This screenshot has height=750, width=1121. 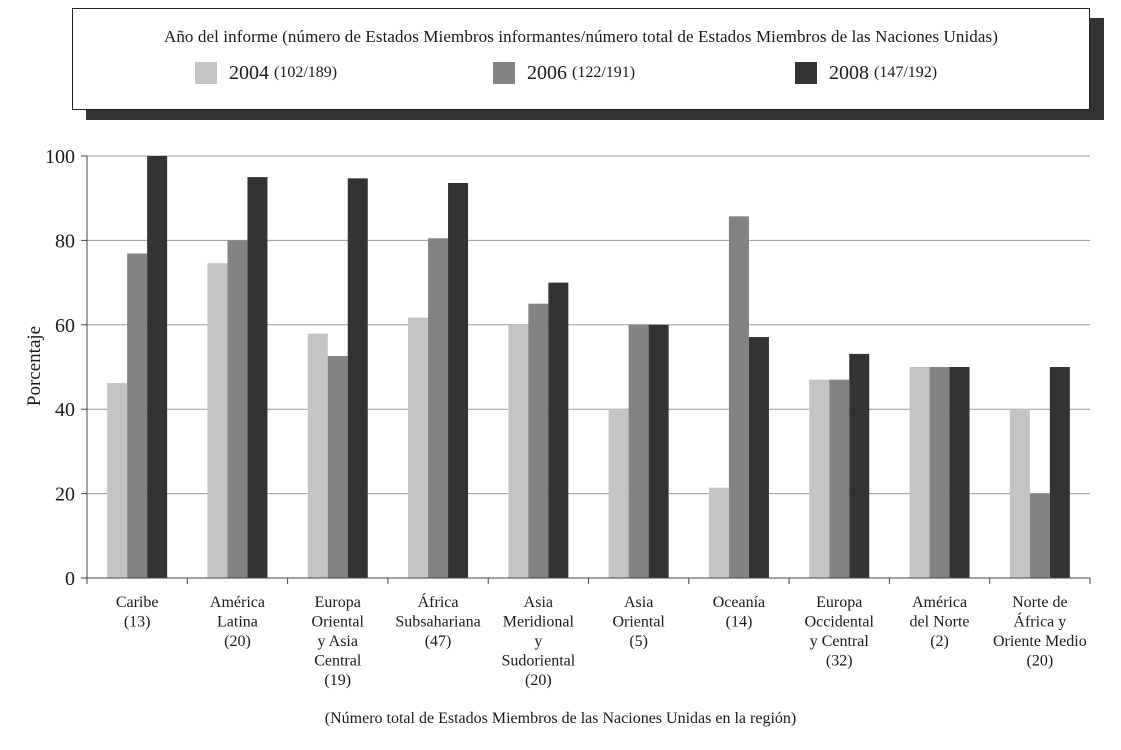 I want to click on category-label-line: Oriente Medio, so click(x=1040, y=641).